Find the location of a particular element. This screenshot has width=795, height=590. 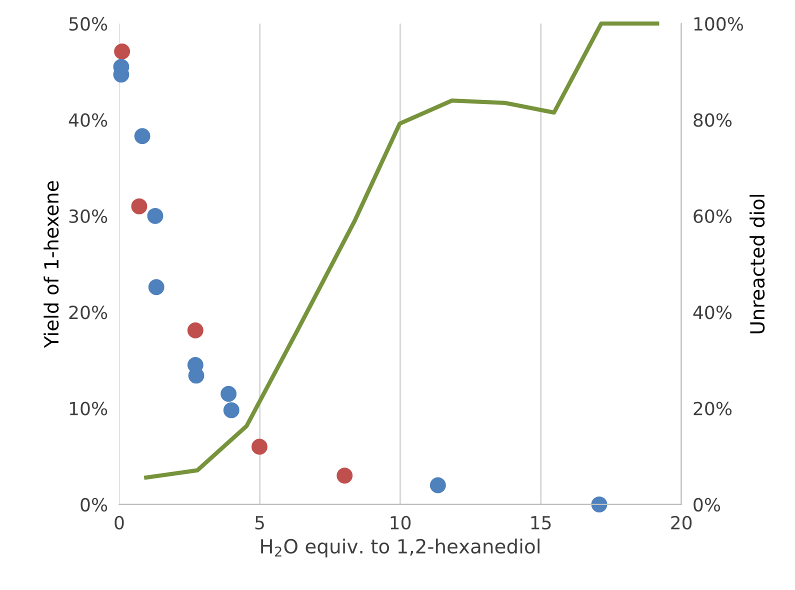

y-axis-title: Yield of 1-hexene is located at coordinates (51, 264).